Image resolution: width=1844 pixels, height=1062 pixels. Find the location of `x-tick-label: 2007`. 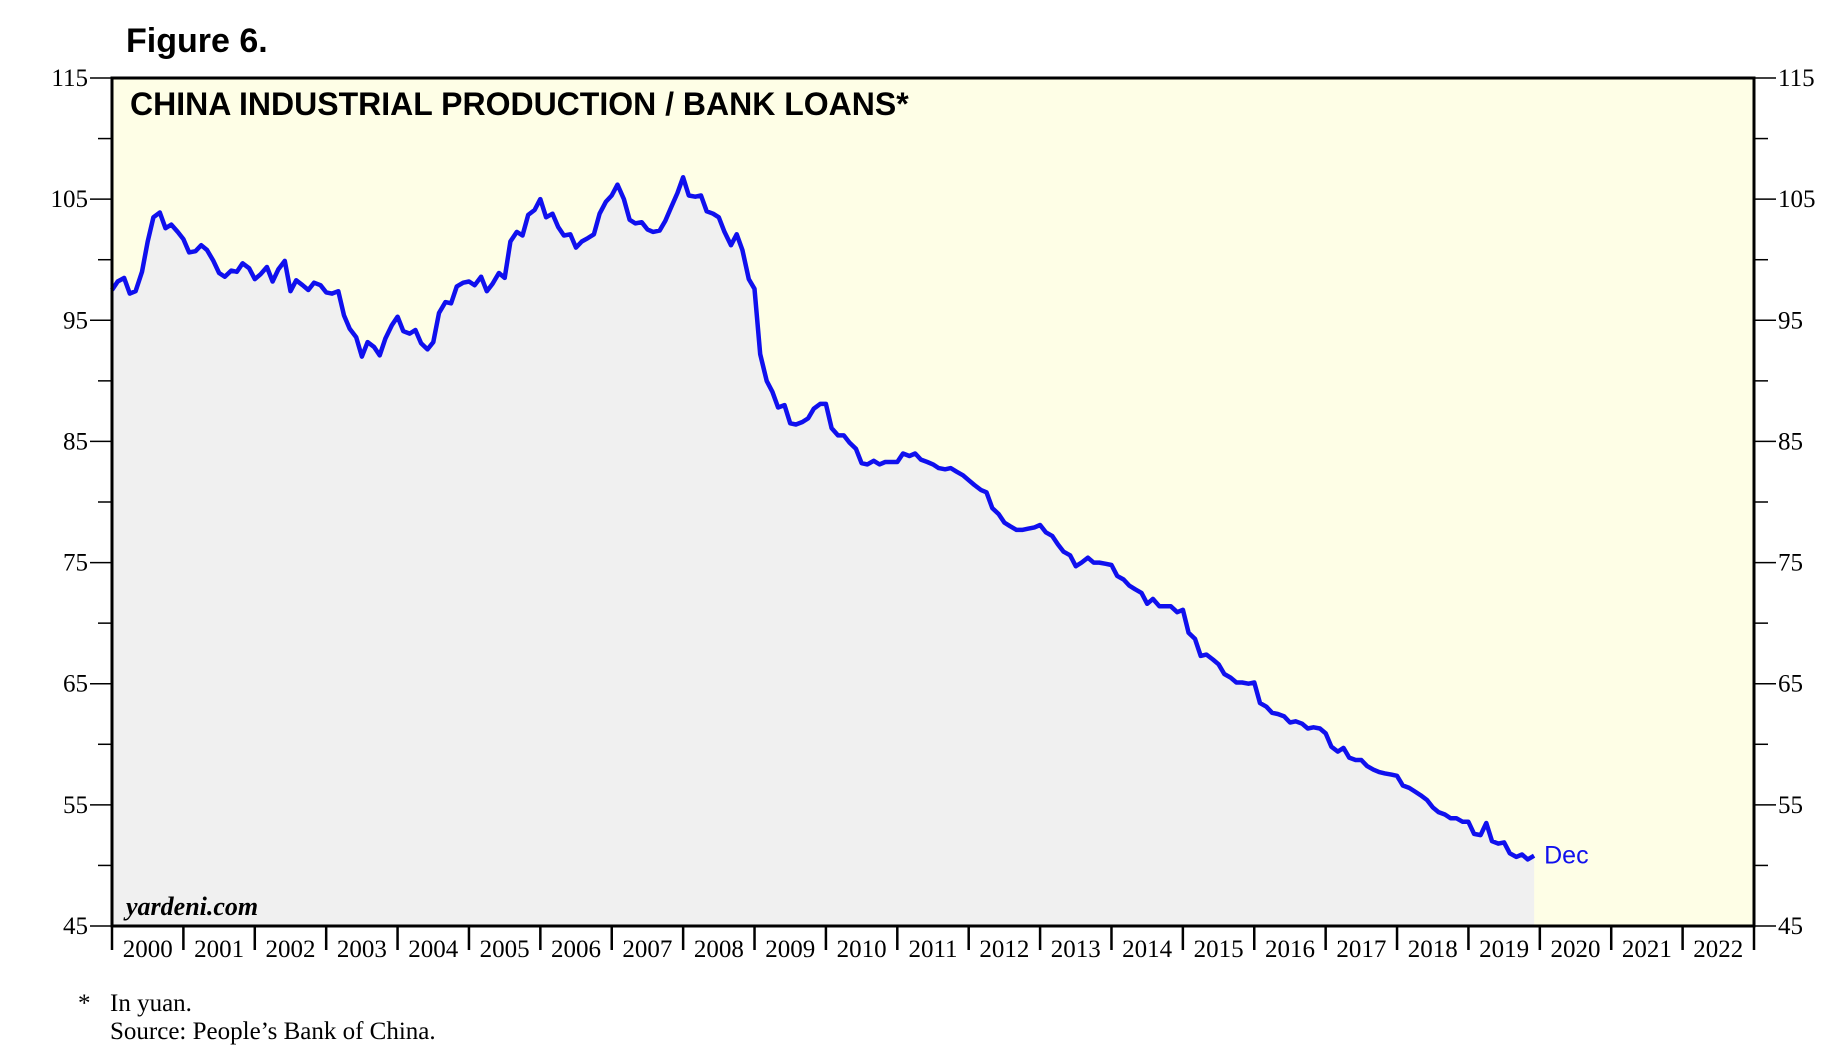

x-tick-label: 2007 is located at coordinates (647, 949).